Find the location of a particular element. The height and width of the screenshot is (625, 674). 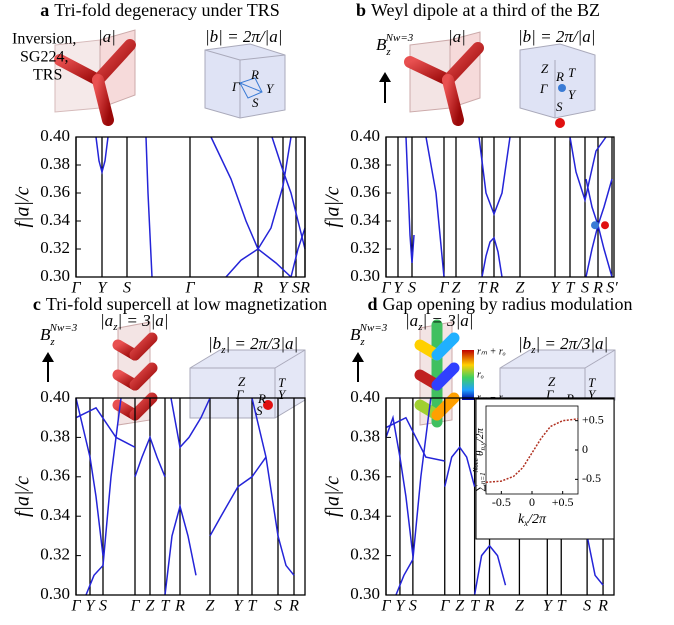

annotation: |bz| = 2π/3|a| is located at coordinates (253, 345).